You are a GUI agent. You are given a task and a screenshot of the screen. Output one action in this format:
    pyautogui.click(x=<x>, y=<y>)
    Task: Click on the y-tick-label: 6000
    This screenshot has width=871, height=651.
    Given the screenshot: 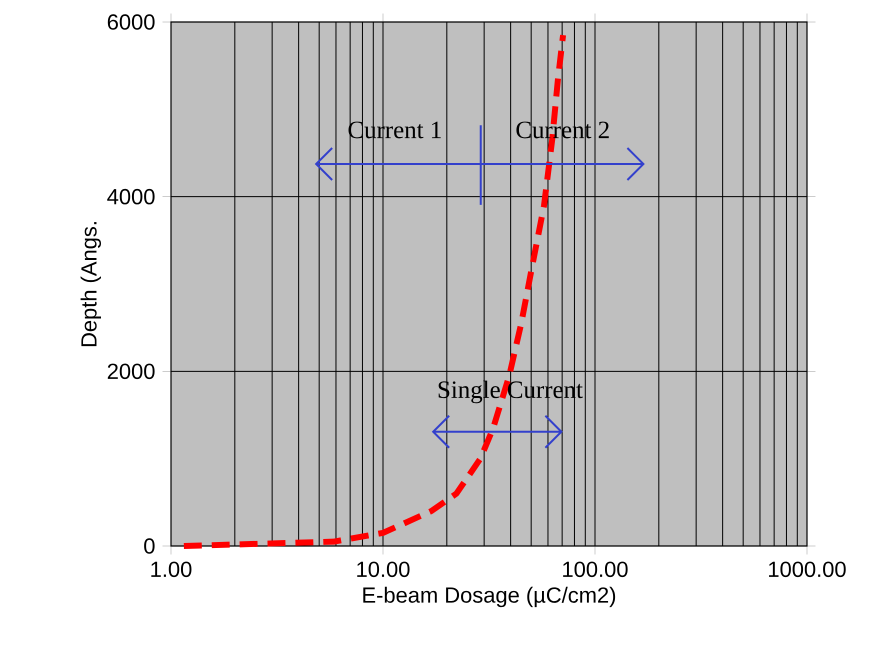 What is the action you would take?
    pyautogui.click(x=131, y=22)
    